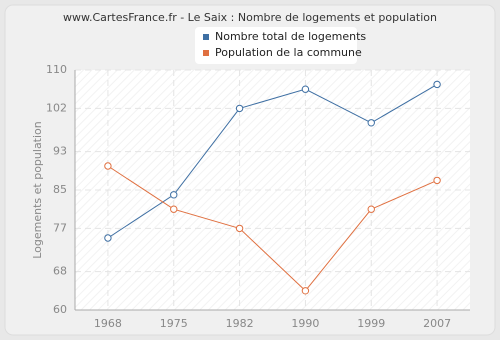  What do you see at coordinates (60, 309) in the screenshot?
I see `y-tick-label: 60` at bounding box center [60, 309].